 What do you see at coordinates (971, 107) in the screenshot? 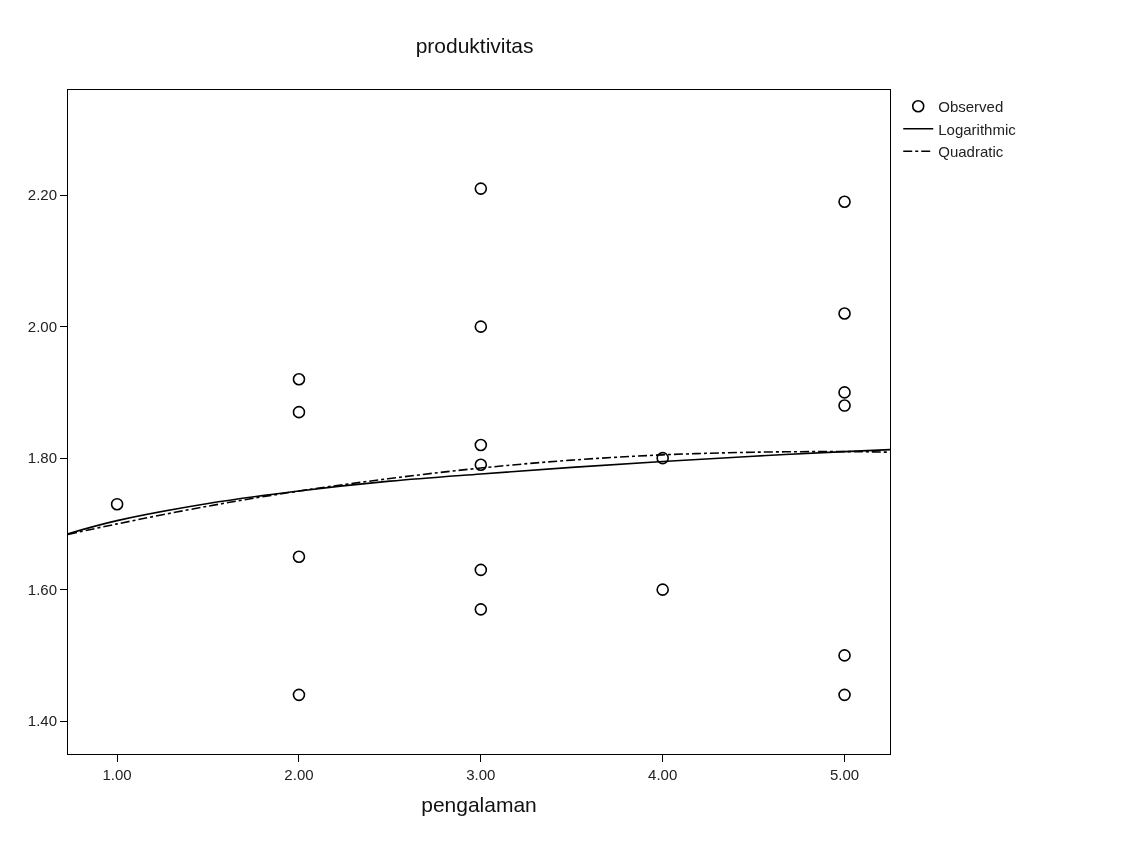
I see `legend-label: Observed` at bounding box center [971, 107].